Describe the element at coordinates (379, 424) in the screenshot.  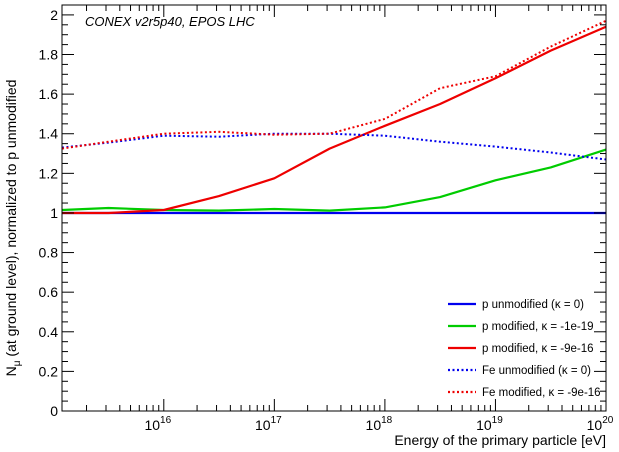
I see `x-tick-label: 1018` at that location.